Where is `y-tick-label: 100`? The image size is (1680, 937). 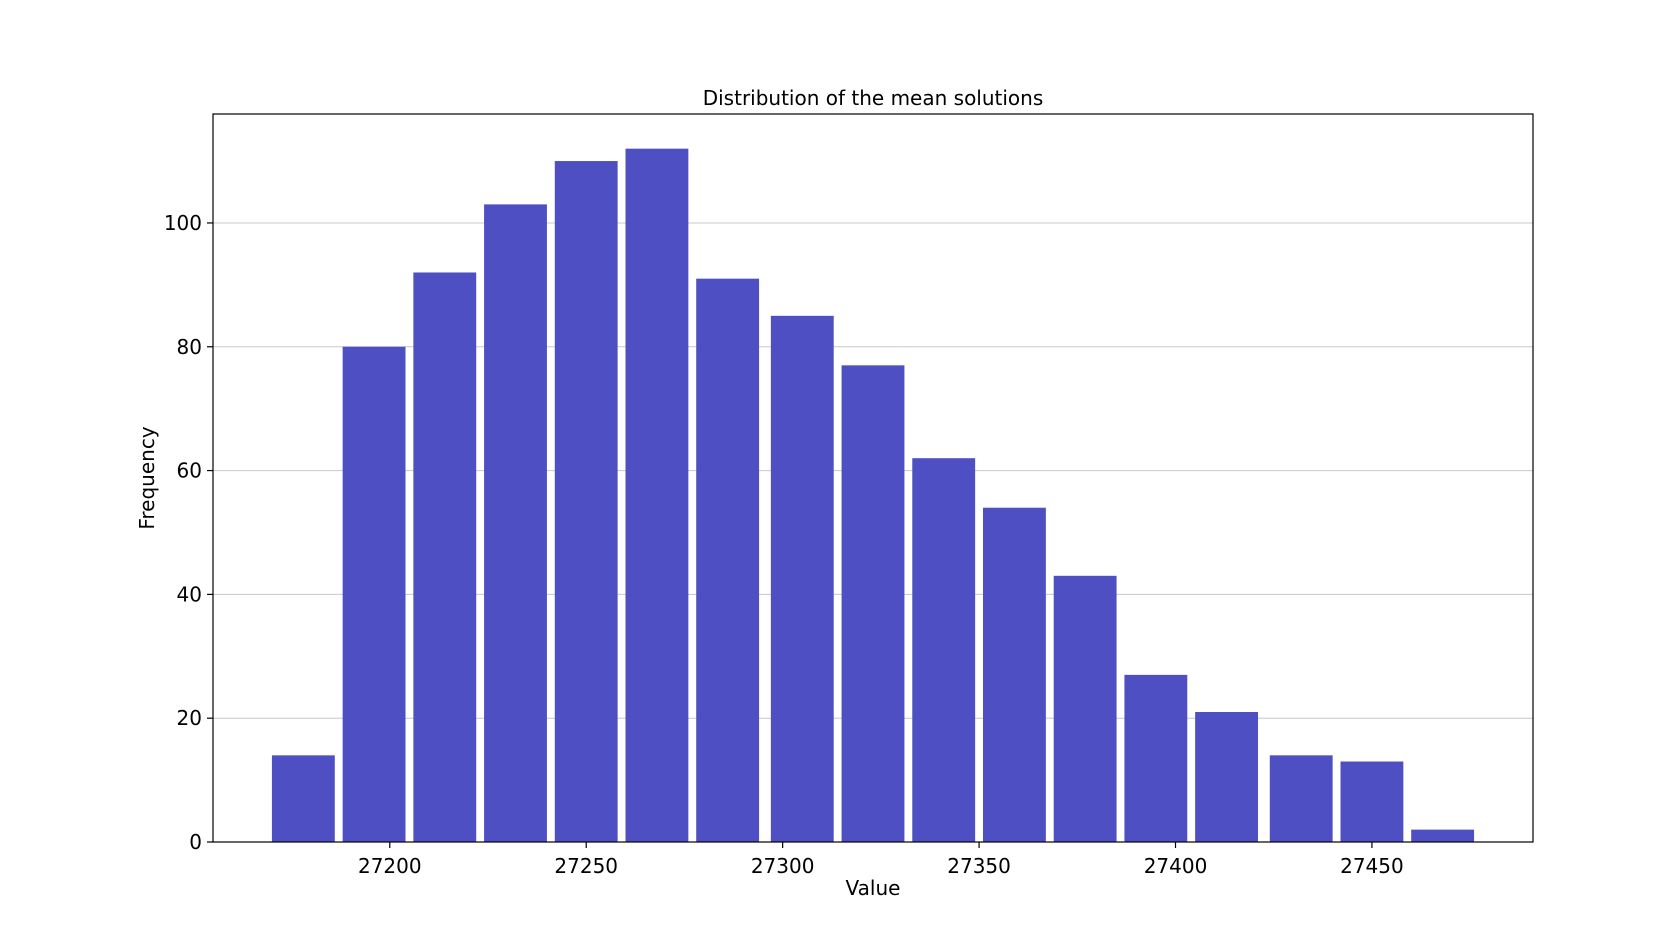 y-tick-label: 100 is located at coordinates (183, 223).